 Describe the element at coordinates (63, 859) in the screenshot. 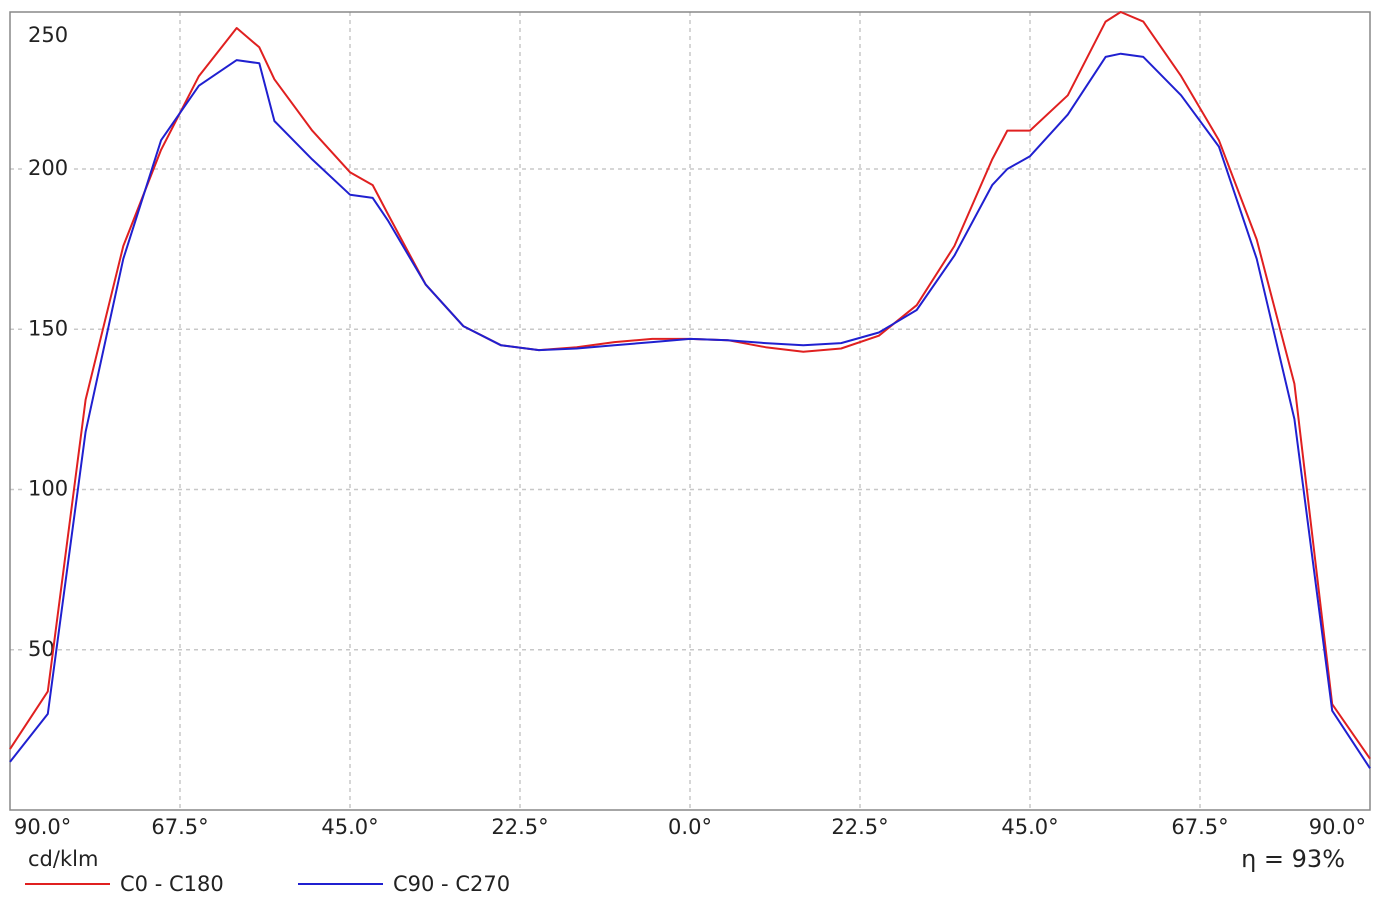

I see `y-unit-label: cd/klm` at that location.